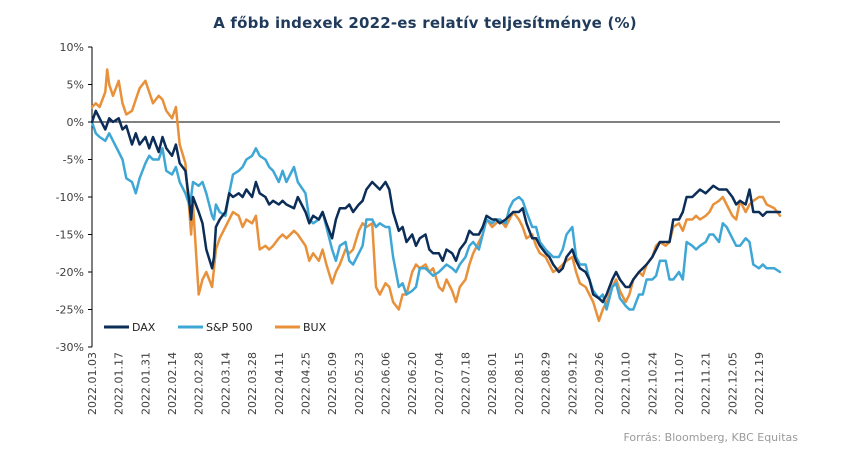 This screenshot has height=451, width=850. I want to click on x-tick-label: 2022.11.21, so click(706, 383).